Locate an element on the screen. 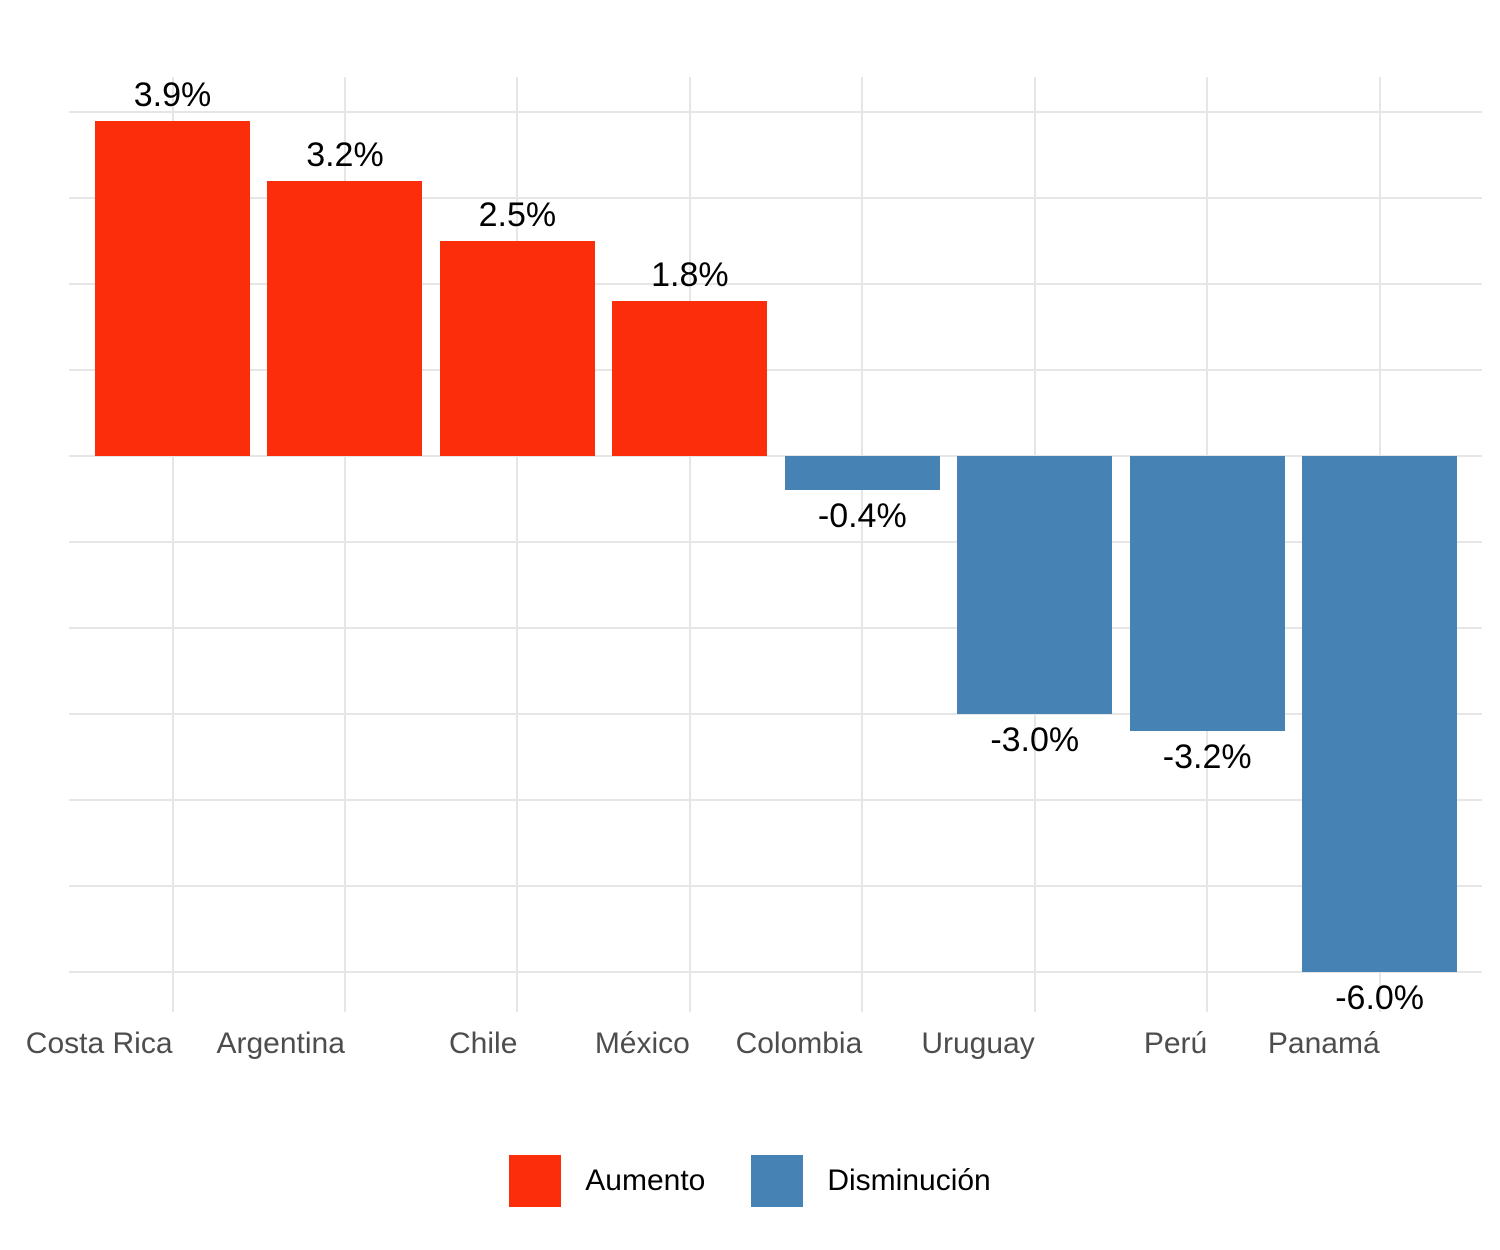 The height and width of the screenshot is (1250, 1500). value-label-chile: 2.5% is located at coordinates (517, 215).